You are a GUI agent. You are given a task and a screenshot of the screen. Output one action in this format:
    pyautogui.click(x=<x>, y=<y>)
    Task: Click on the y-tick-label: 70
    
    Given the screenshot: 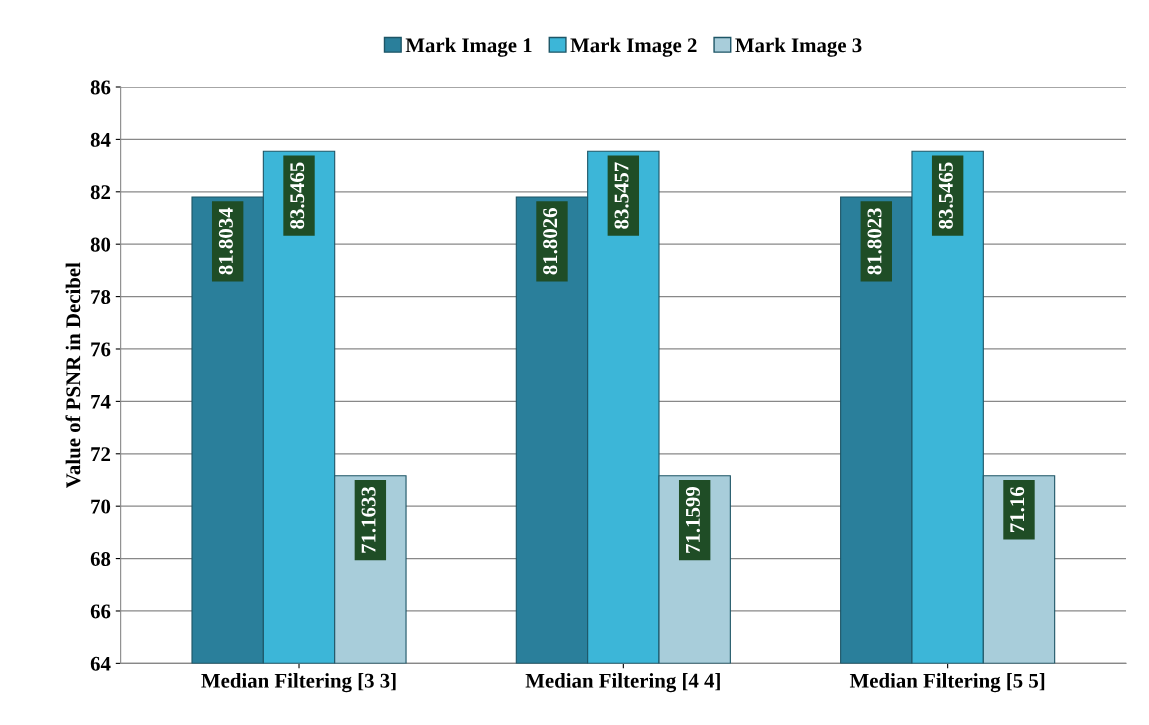 What is the action you would take?
    pyautogui.click(x=101, y=506)
    